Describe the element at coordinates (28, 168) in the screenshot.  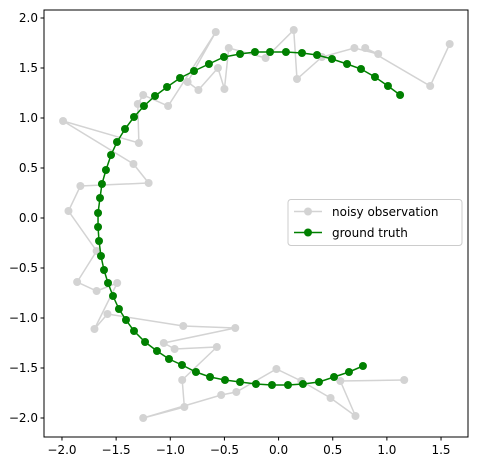
I see `y-tick-label: 0.5` at that location.